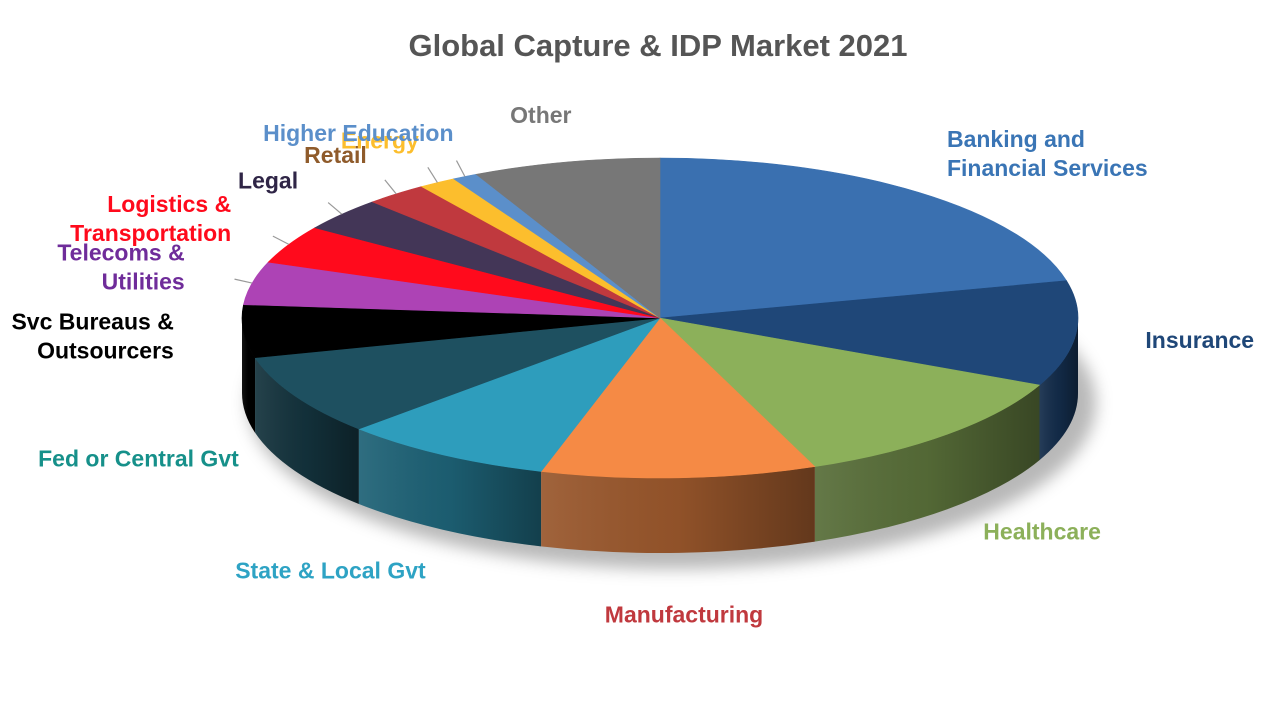 Image resolution: width=1280 pixels, height=720 pixels. Describe the element at coordinates (1047, 153) in the screenshot. I see `slice-label: Banking and Financial Services` at that location.